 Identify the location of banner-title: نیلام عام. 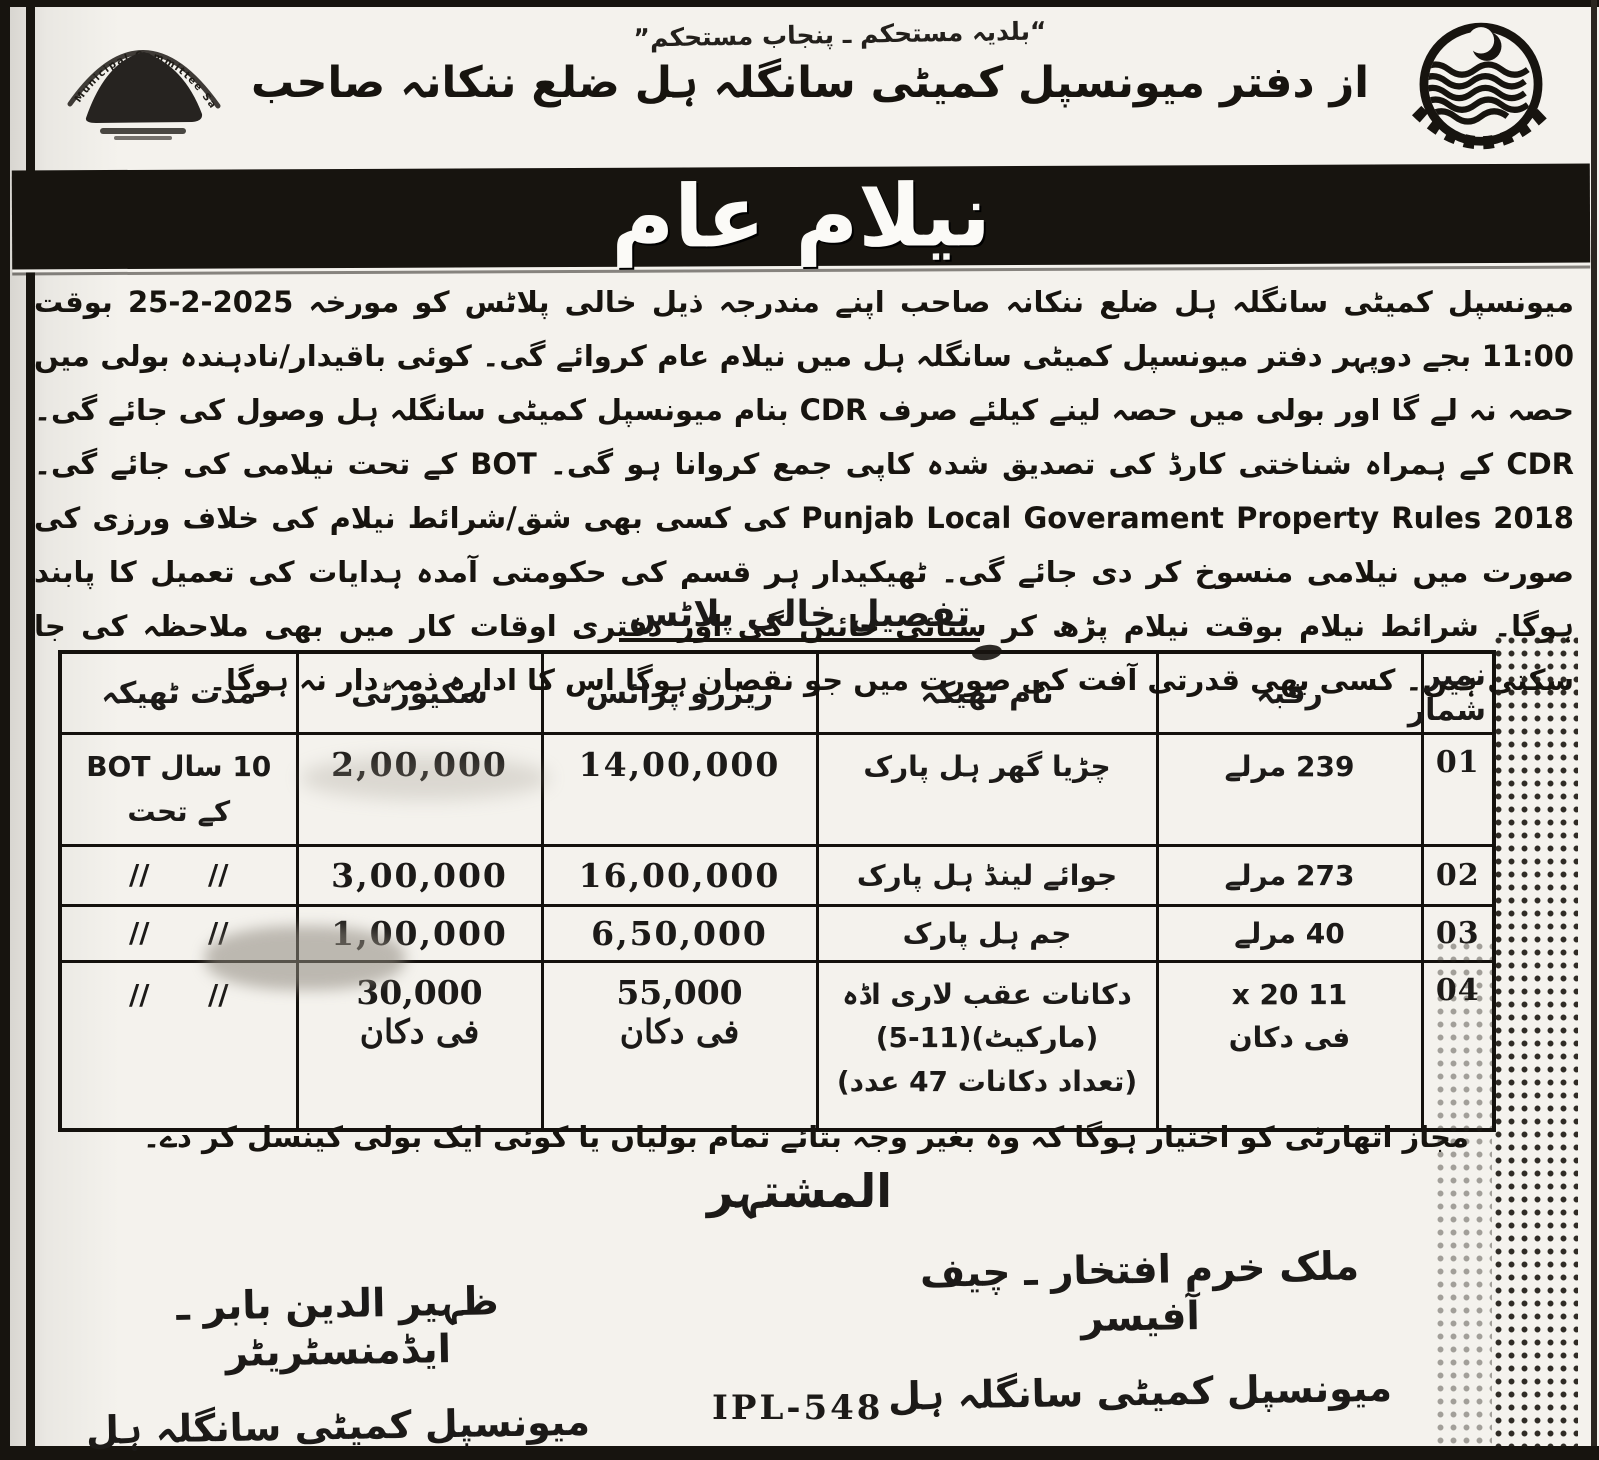
(801, 216).